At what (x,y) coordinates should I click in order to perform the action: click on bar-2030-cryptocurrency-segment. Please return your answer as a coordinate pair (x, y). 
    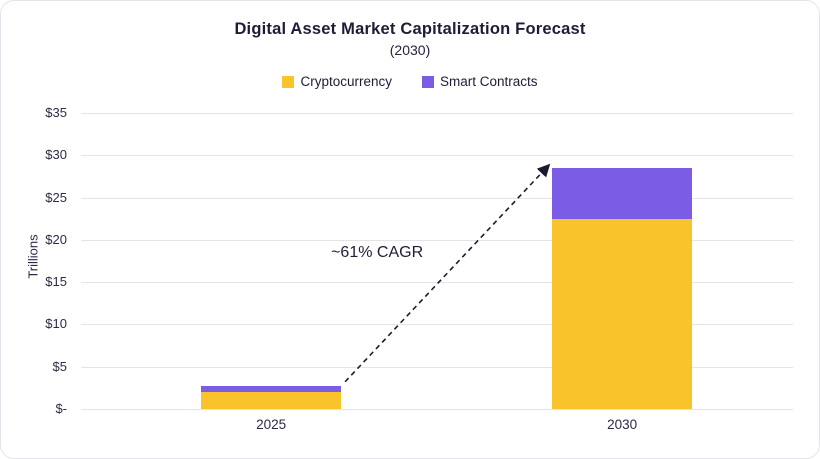
    Looking at the image, I should click on (622, 313).